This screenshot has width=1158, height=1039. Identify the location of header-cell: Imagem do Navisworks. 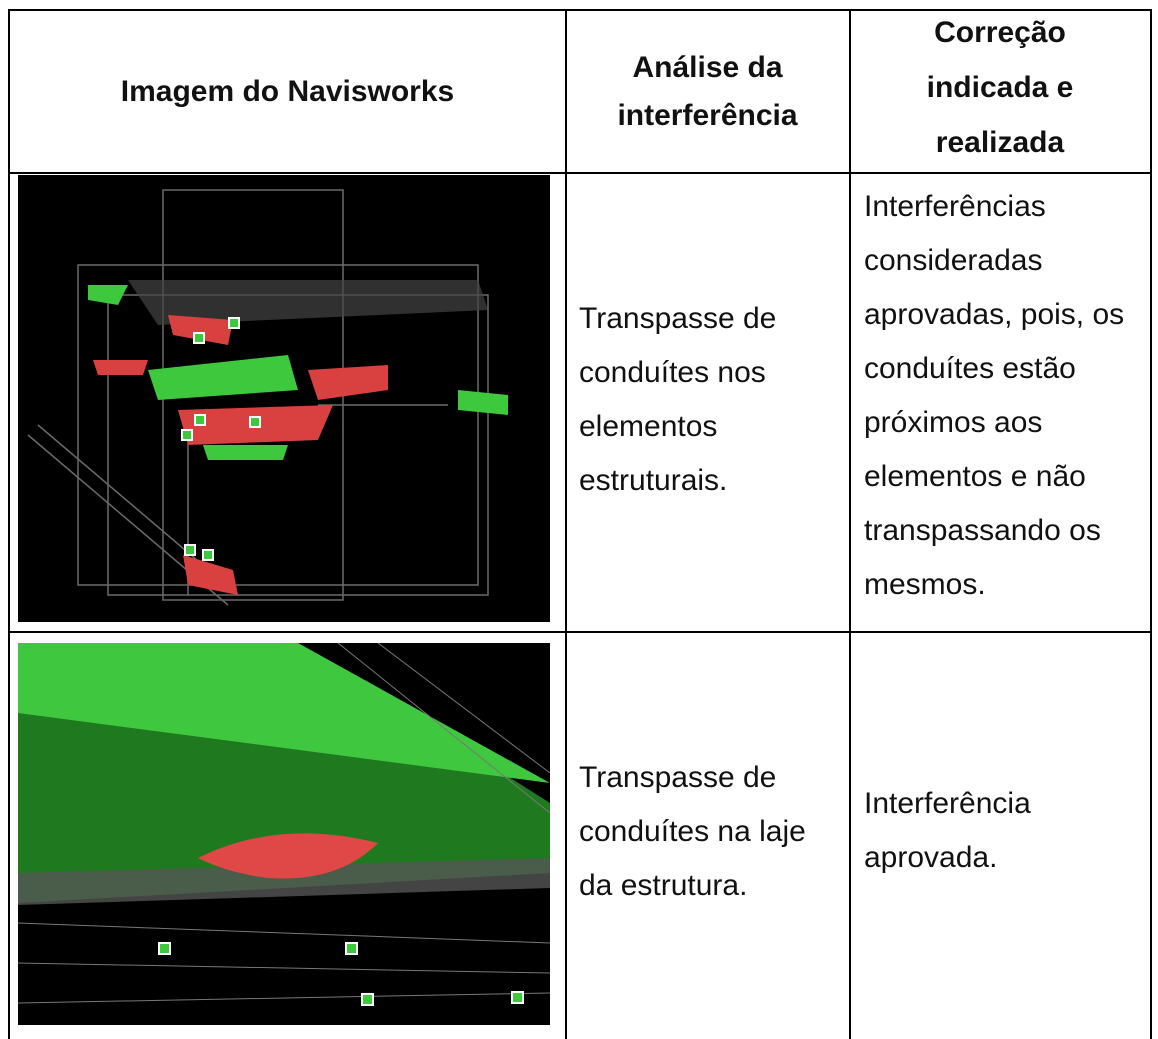
(287, 91).